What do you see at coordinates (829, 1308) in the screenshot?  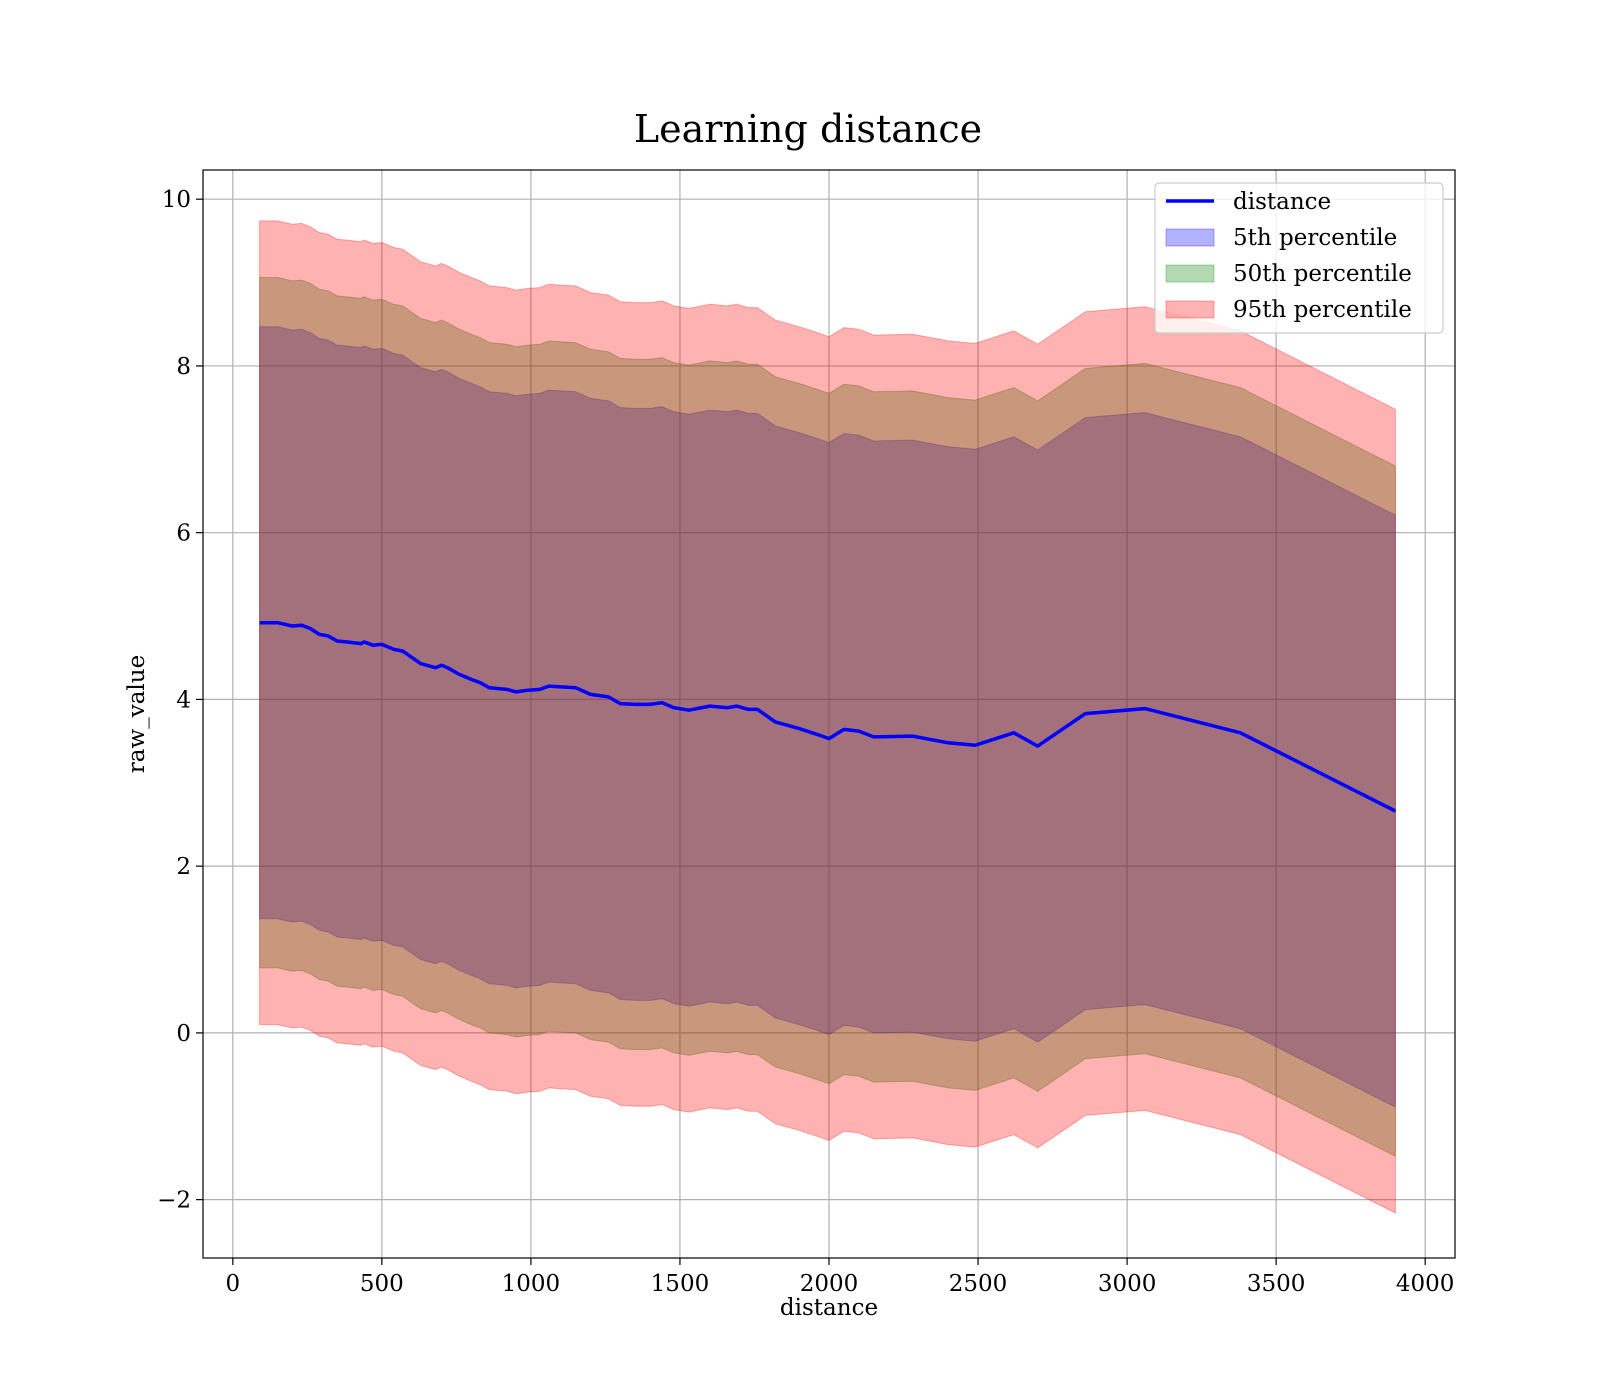 I see `x-axis-label: distance` at bounding box center [829, 1308].